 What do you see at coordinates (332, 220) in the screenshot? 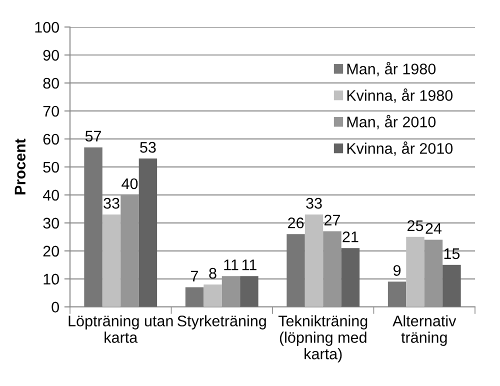
I see `data-label: 27` at bounding box center [332, 220].